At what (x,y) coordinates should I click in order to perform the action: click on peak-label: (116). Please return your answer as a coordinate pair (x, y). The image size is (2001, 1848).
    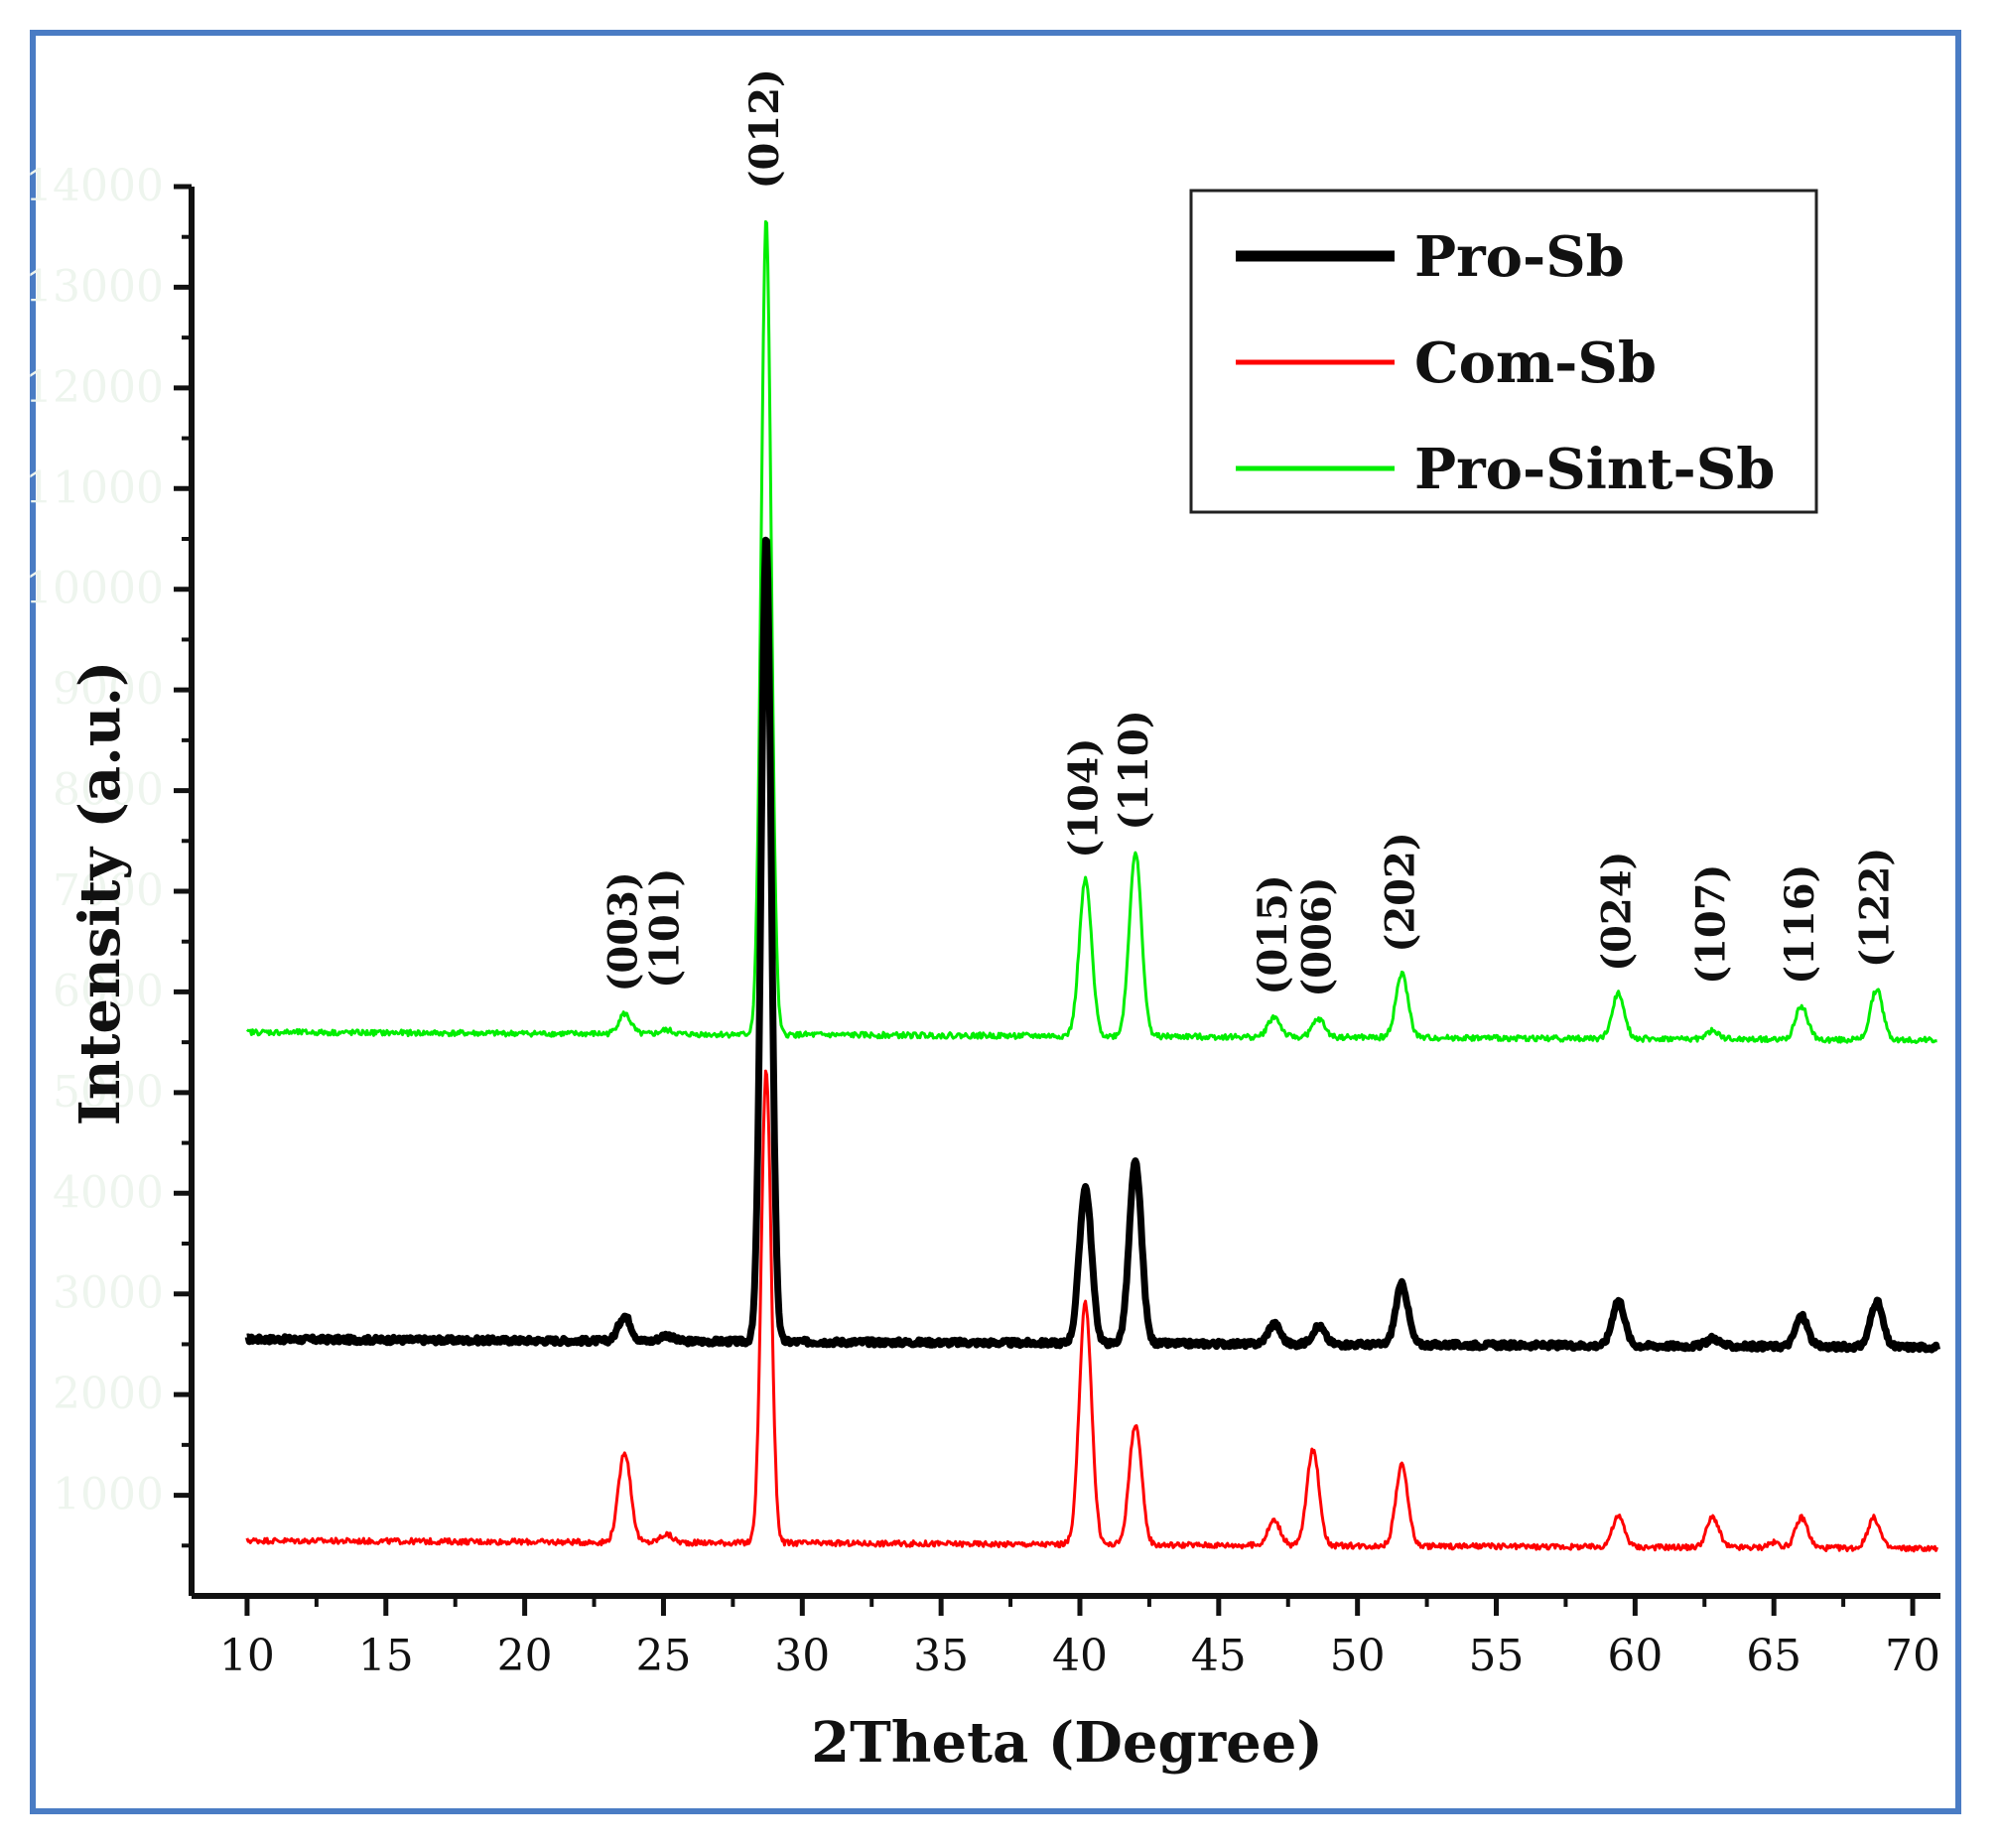
    Looking at the image, I should click on (1800, 924).